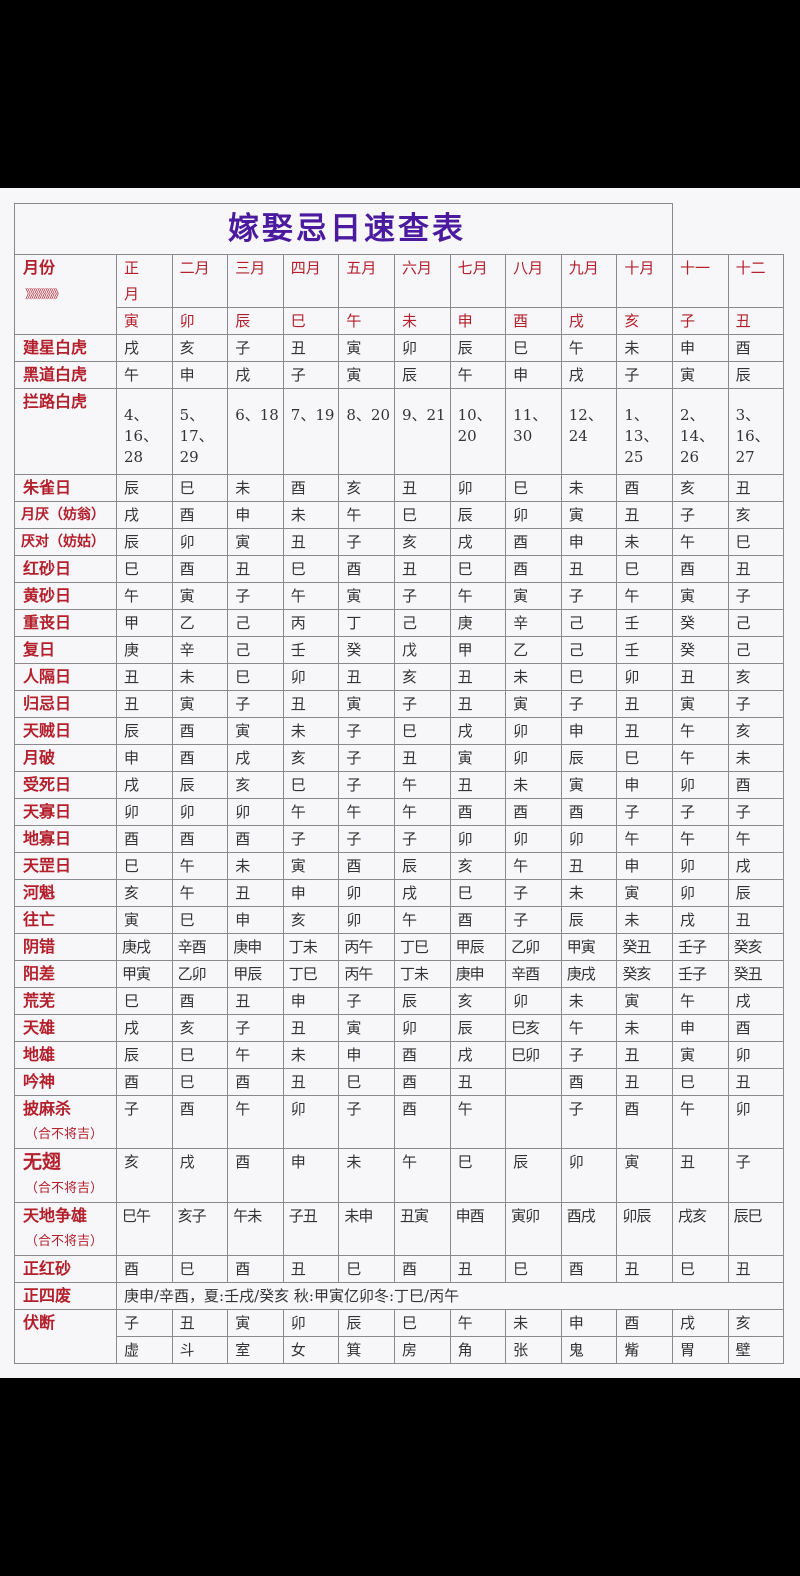 This screenshot has width=800, height=1576. Describe the element at coordinates (65, 515) in the screenshot. I see `row-label: 月厌（妨翁）` at that location.